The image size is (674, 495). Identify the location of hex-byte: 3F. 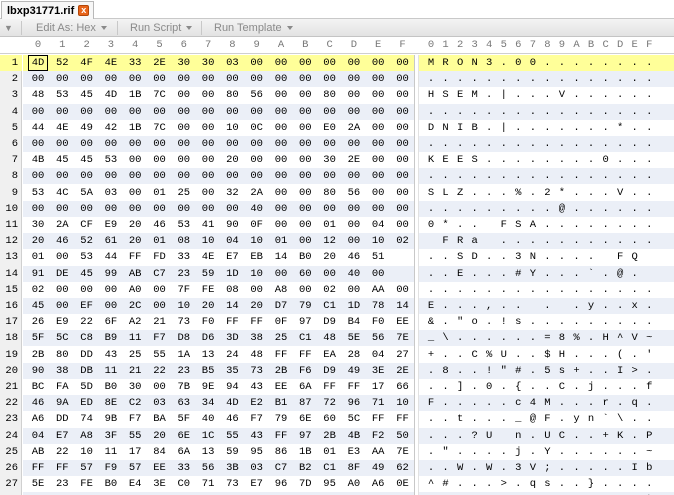
(111, 435).